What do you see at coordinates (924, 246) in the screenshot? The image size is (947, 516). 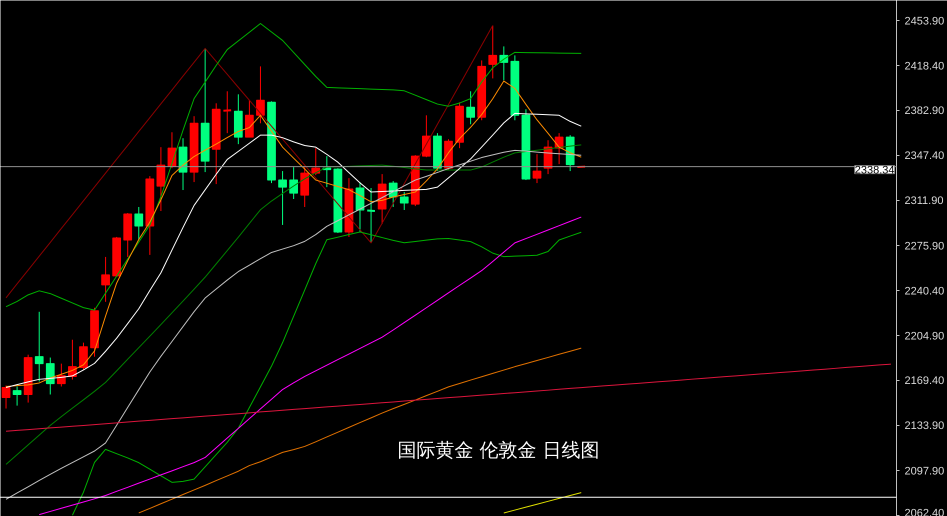 I see `y-tick-label: 2275.90` at bounding box center [924, 246].